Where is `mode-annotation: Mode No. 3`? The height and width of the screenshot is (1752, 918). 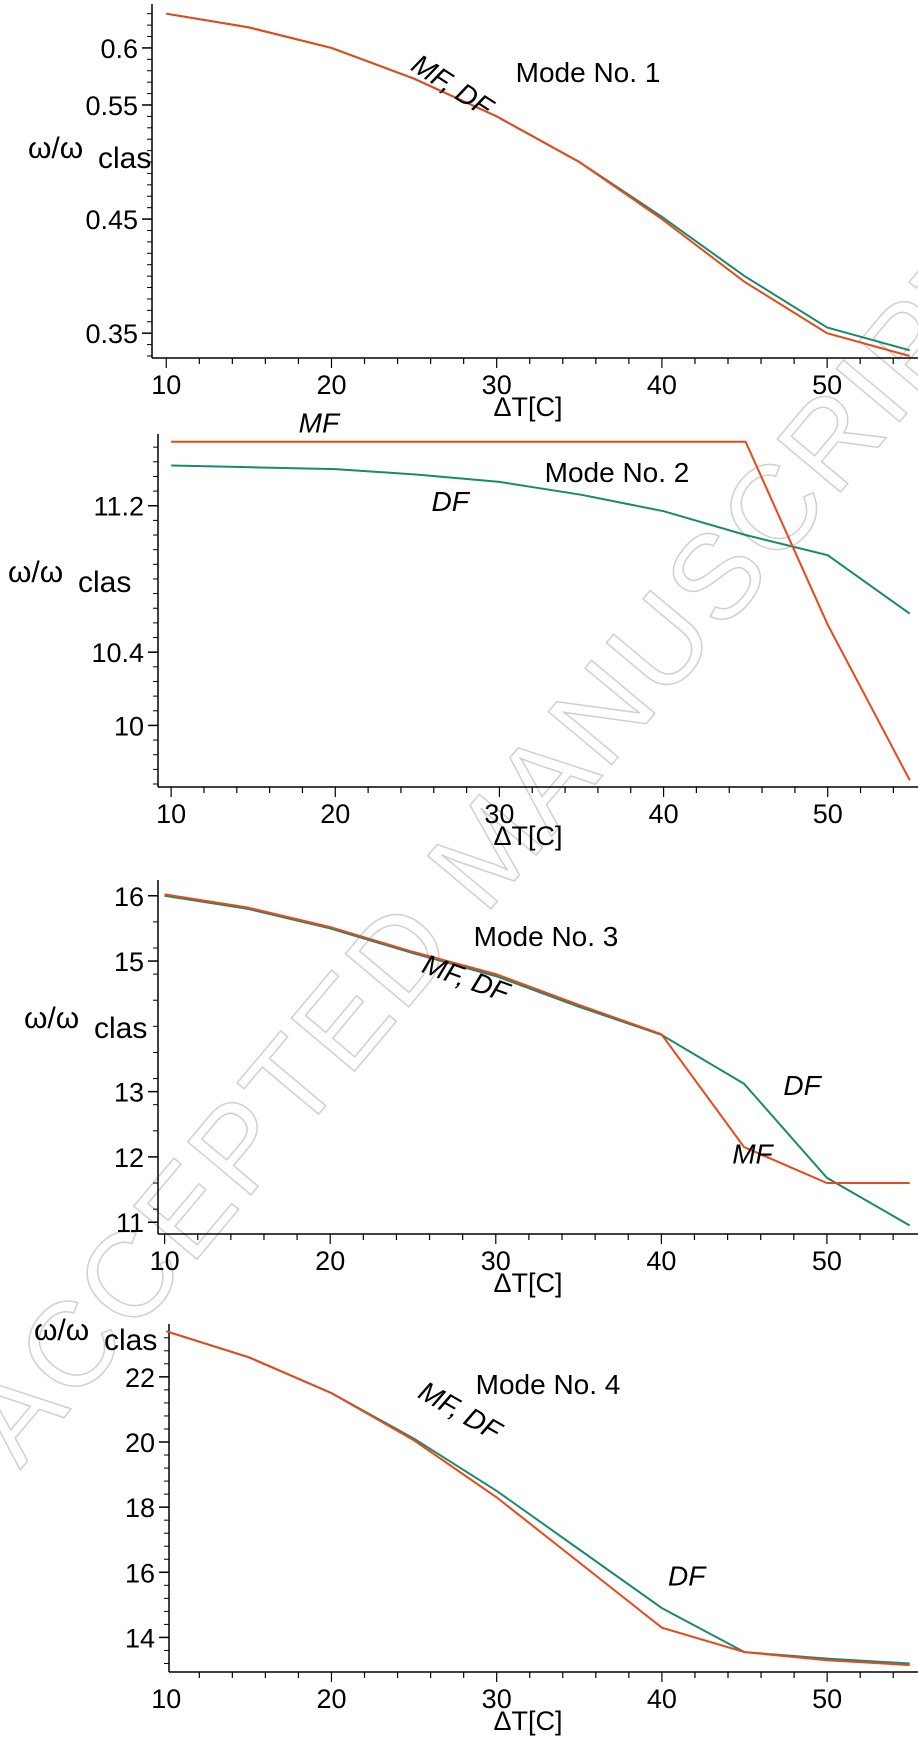 mode-annotation: Mode No. 3 is located at coordinates (546, 936).